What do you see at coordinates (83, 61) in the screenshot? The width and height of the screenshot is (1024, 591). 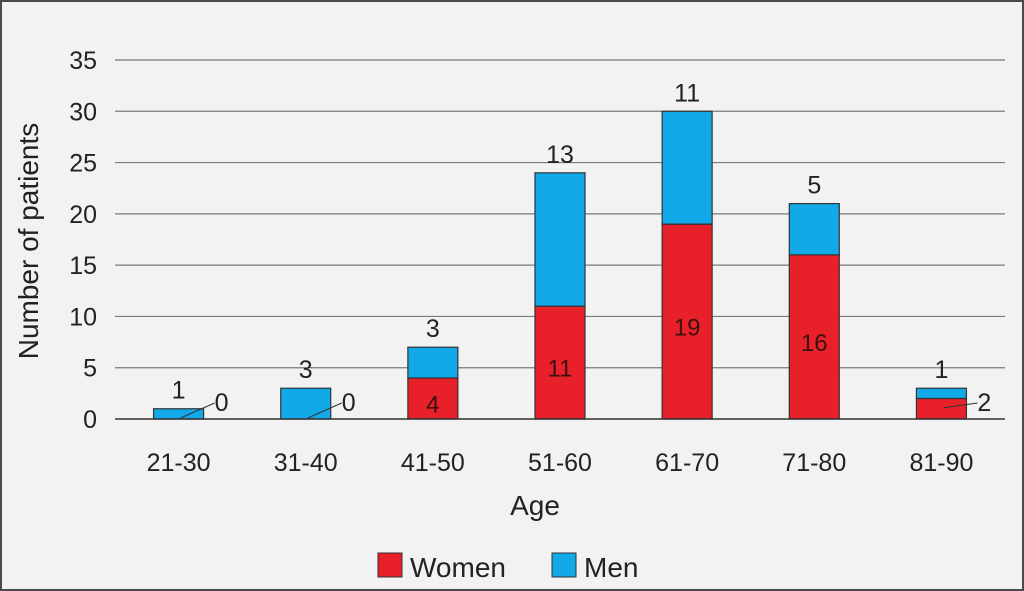 I see `y-tick-label: 35` at bounding box center [83, 61].